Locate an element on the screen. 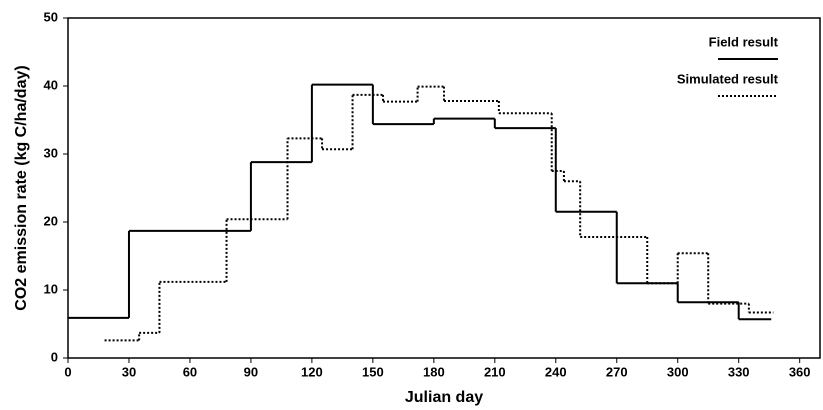  y-tick-label: 20 is located at coordinates (51, 220).